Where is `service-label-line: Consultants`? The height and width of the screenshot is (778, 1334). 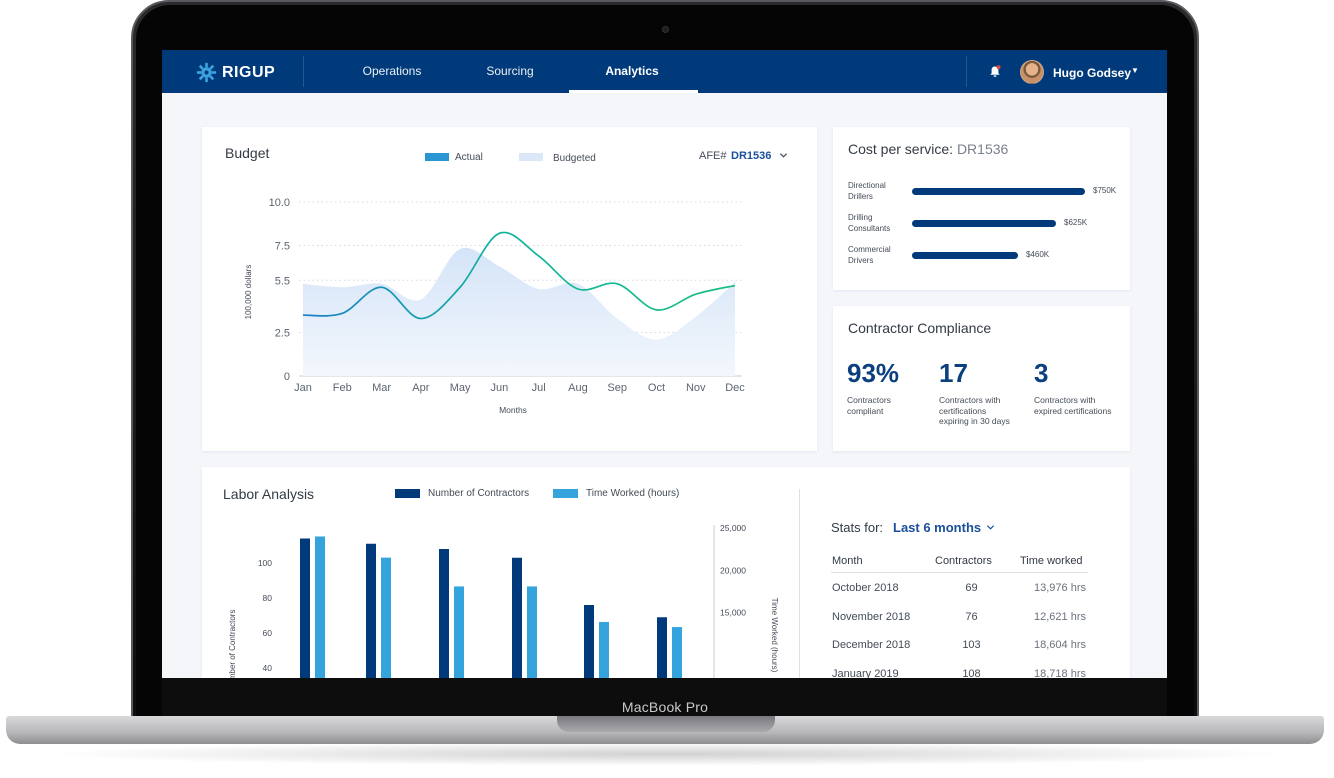
service-label-line: Consultants is located at coordinates (869, 228).